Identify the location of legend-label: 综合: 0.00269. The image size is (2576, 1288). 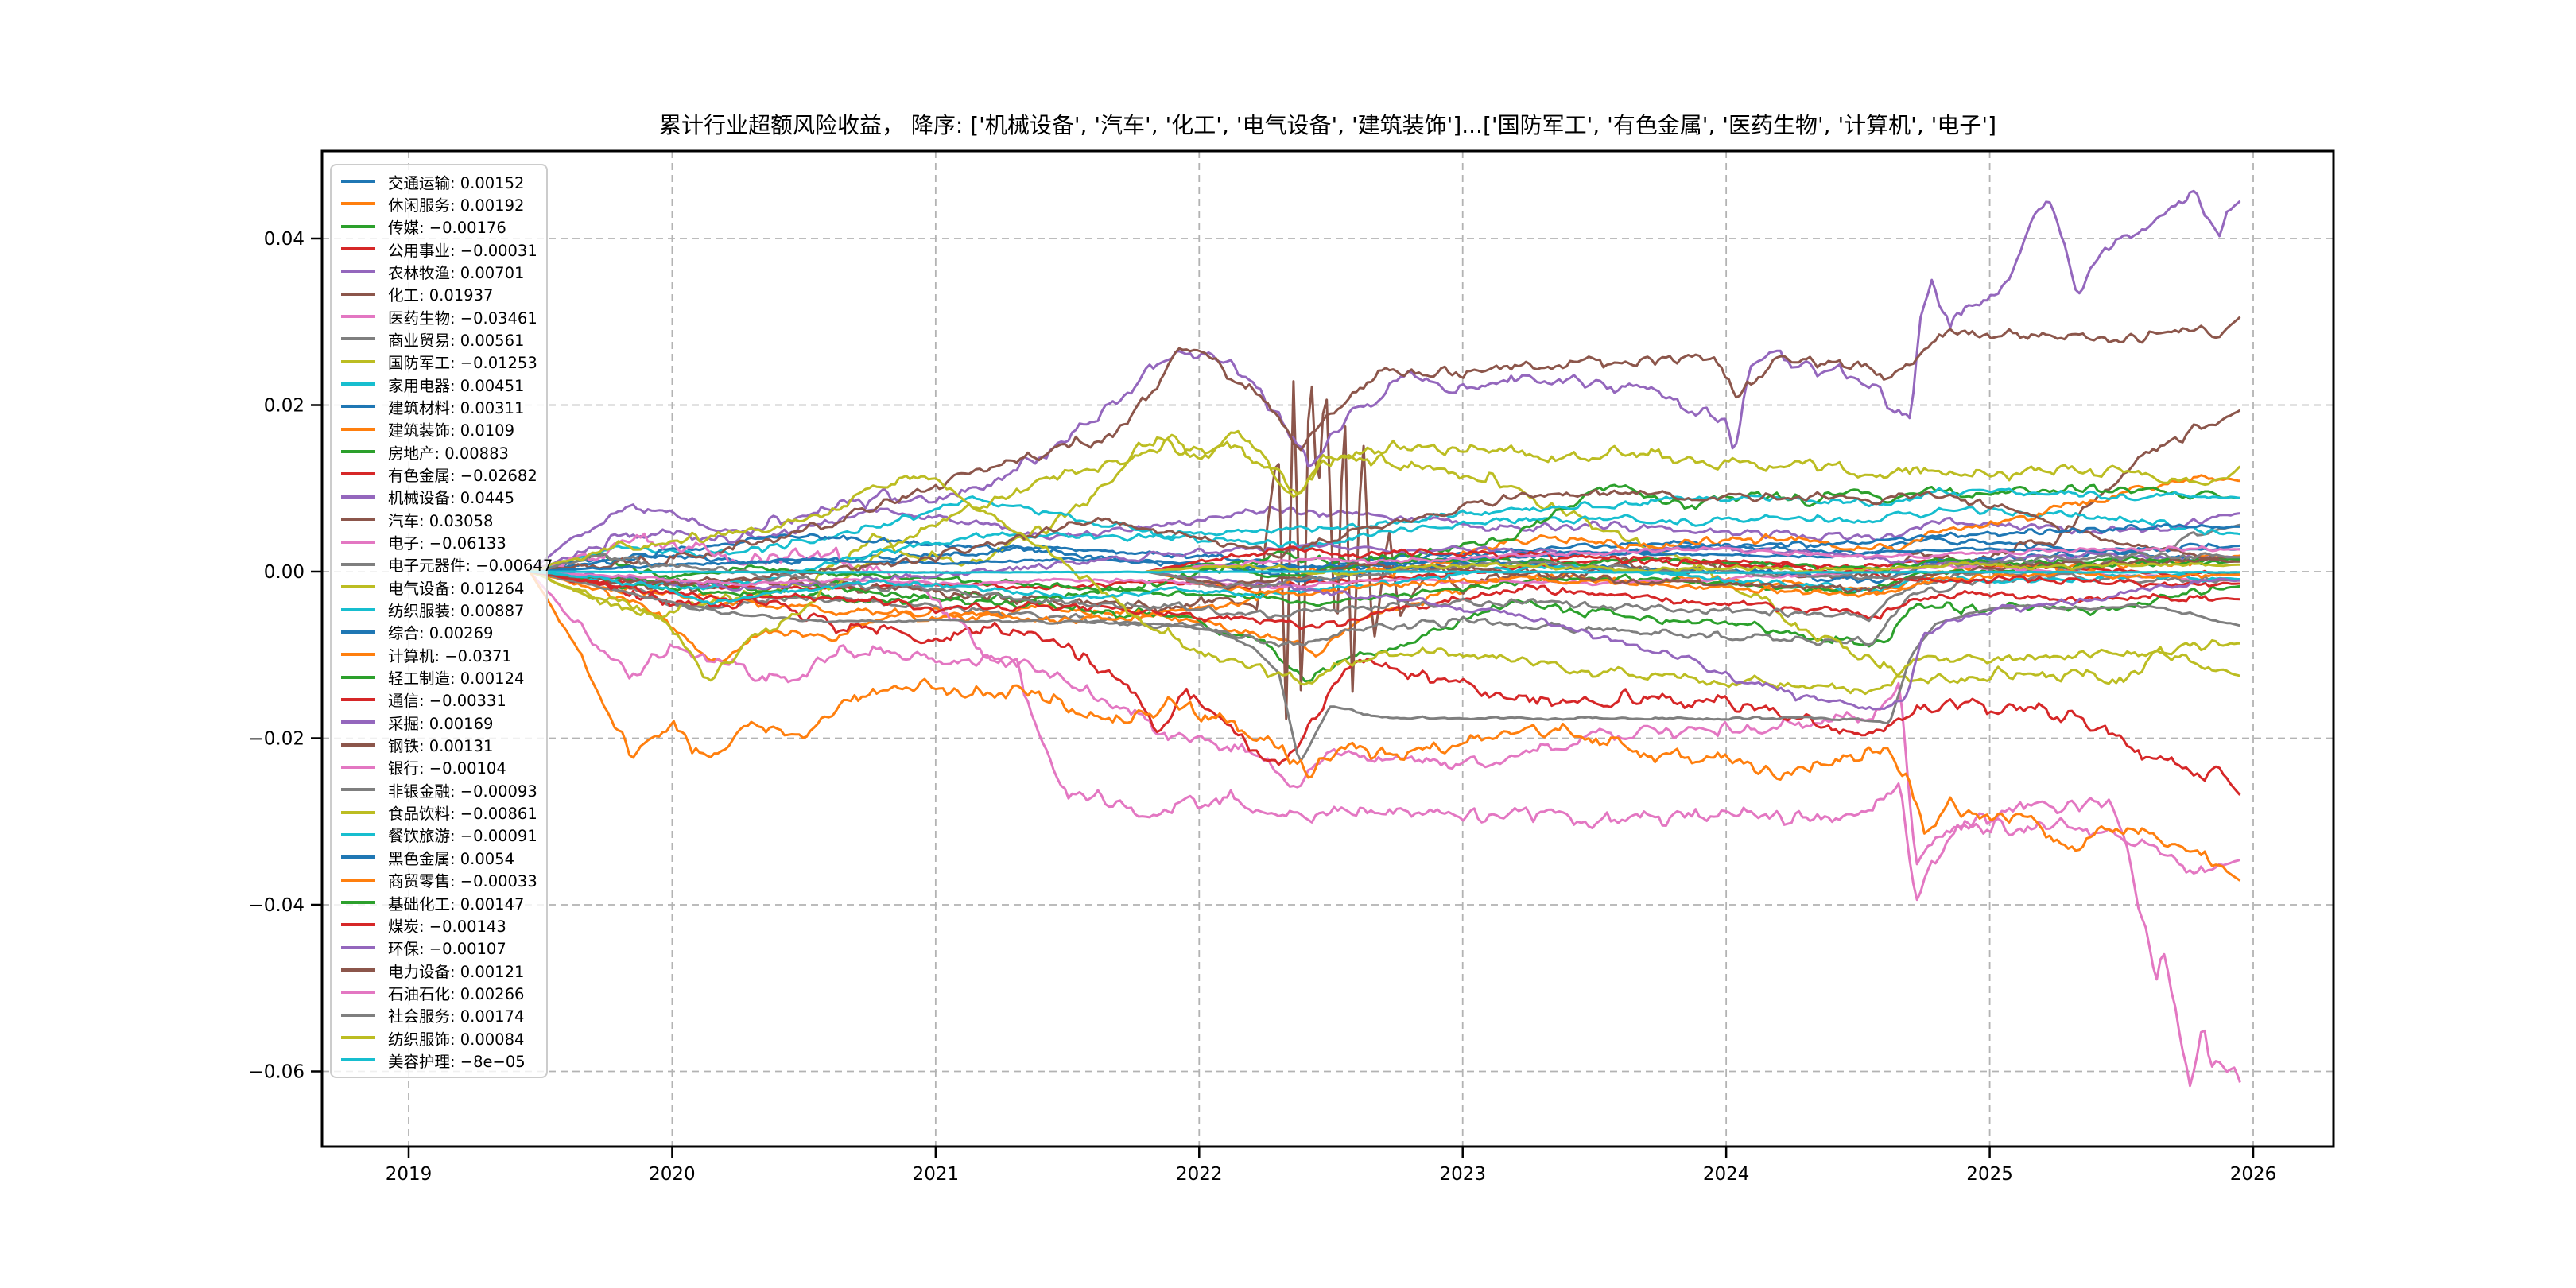
(441, 633).